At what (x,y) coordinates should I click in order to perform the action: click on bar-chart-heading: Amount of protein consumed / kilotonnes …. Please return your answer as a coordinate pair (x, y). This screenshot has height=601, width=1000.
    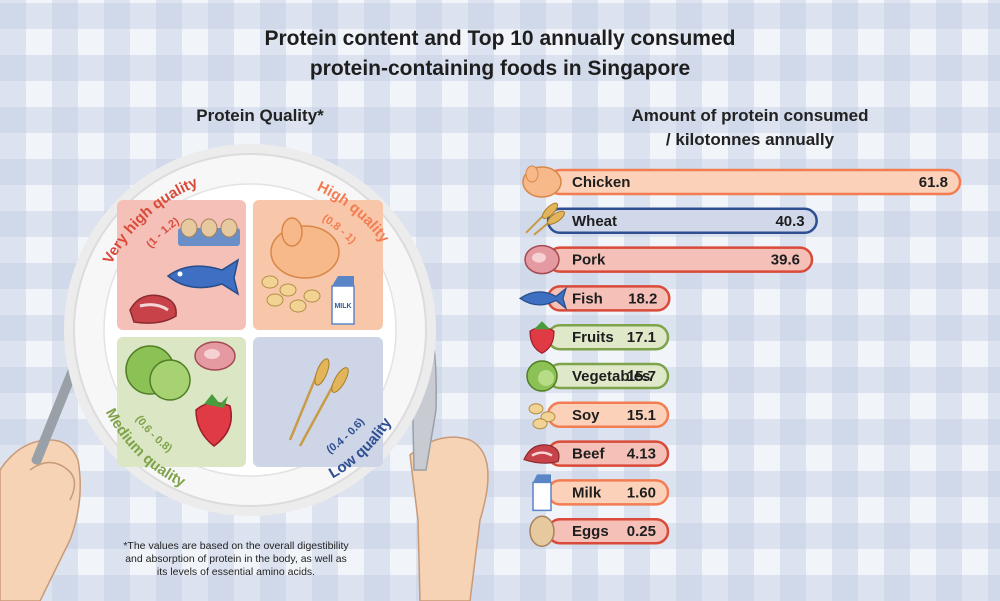
    Looking at the image, I should click on (750, 128).